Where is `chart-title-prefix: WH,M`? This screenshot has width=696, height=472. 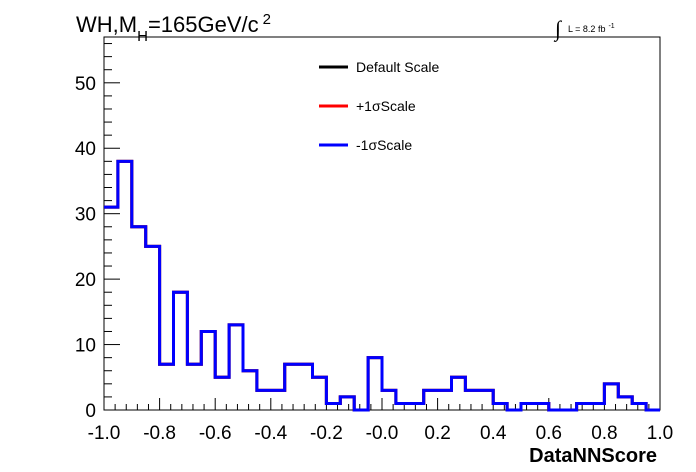
chart-title-prefix: WH,M is located at coordinates (106, 24).